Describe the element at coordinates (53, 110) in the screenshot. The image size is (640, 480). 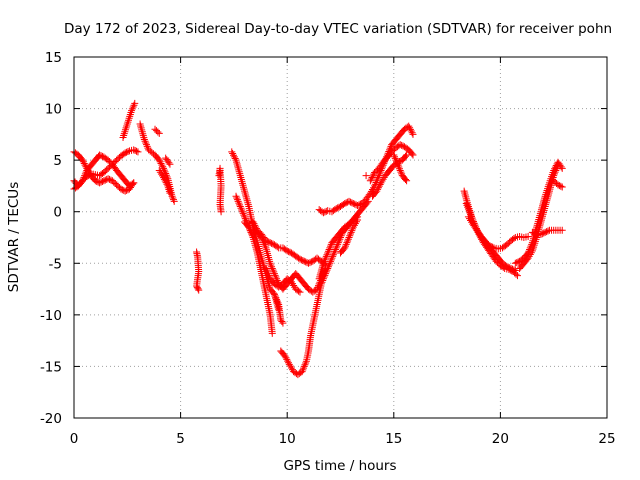
I see `y-tick-label: 10` at that location.